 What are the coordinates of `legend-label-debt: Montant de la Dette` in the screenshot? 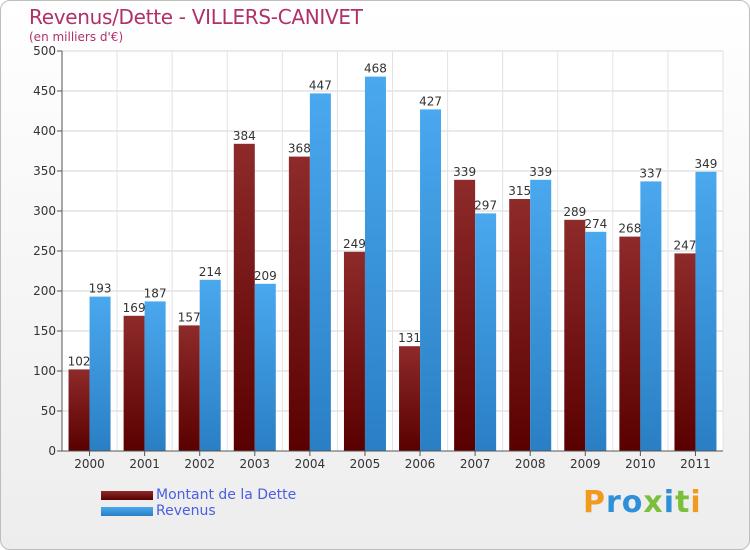 It's located at (226, 495).